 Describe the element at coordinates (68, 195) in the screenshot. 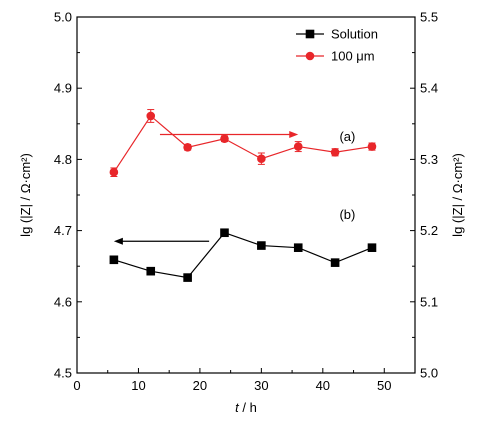

I see `y-axis-left: 4.5 4.6 4.7 4.8 4.9 5.0` at that location.